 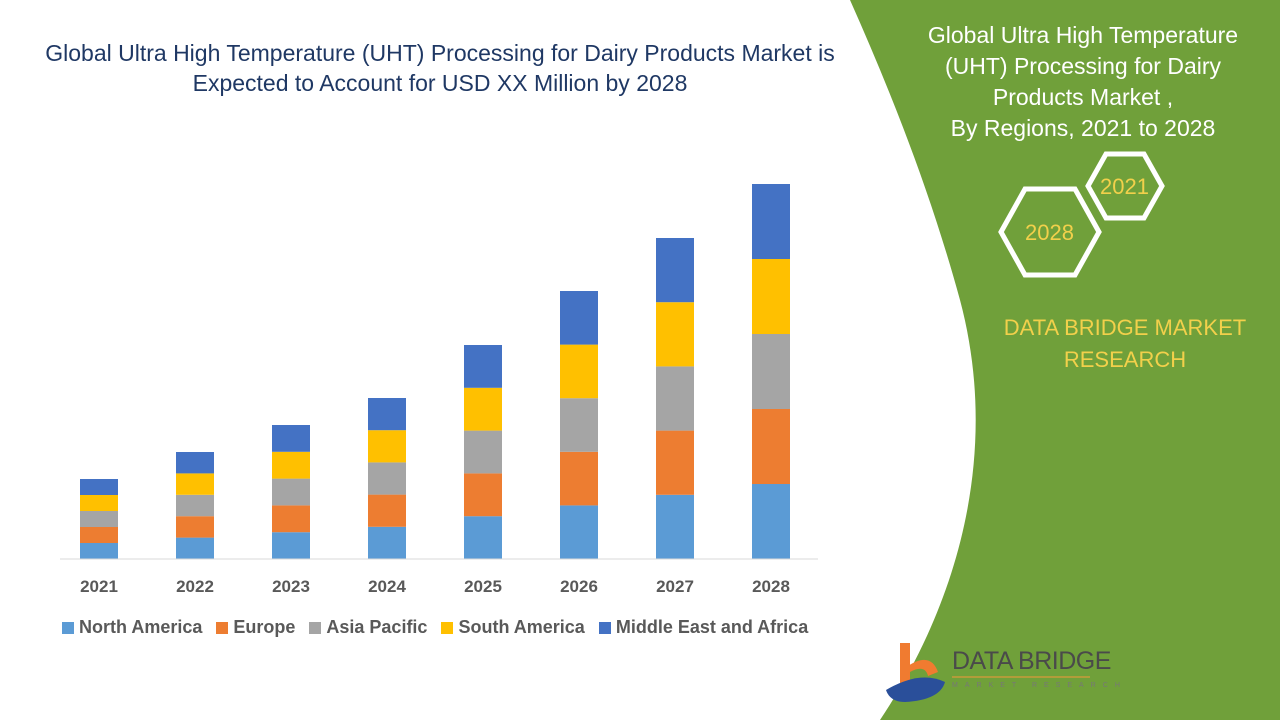 What do you see at coordinates (264, 627) in the screenshot?
I see `legend-label: Europe` at bounding box center [264, 627].